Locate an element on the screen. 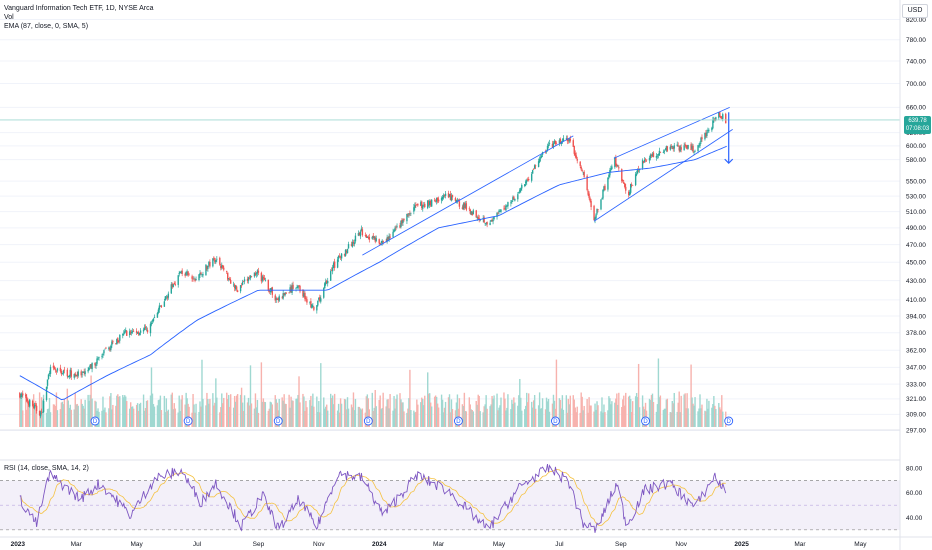 This screenshot has width=932, height=550. rsi-legend: RSI (14, close, SMA, 14, 2) is located at coordinates (46, 468).